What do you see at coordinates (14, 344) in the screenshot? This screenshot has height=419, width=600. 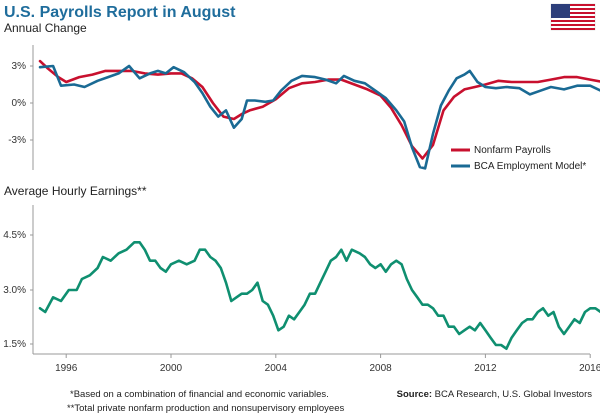 I see `bottom-y-tick: 1.5%` at bounding box center [14, 344].